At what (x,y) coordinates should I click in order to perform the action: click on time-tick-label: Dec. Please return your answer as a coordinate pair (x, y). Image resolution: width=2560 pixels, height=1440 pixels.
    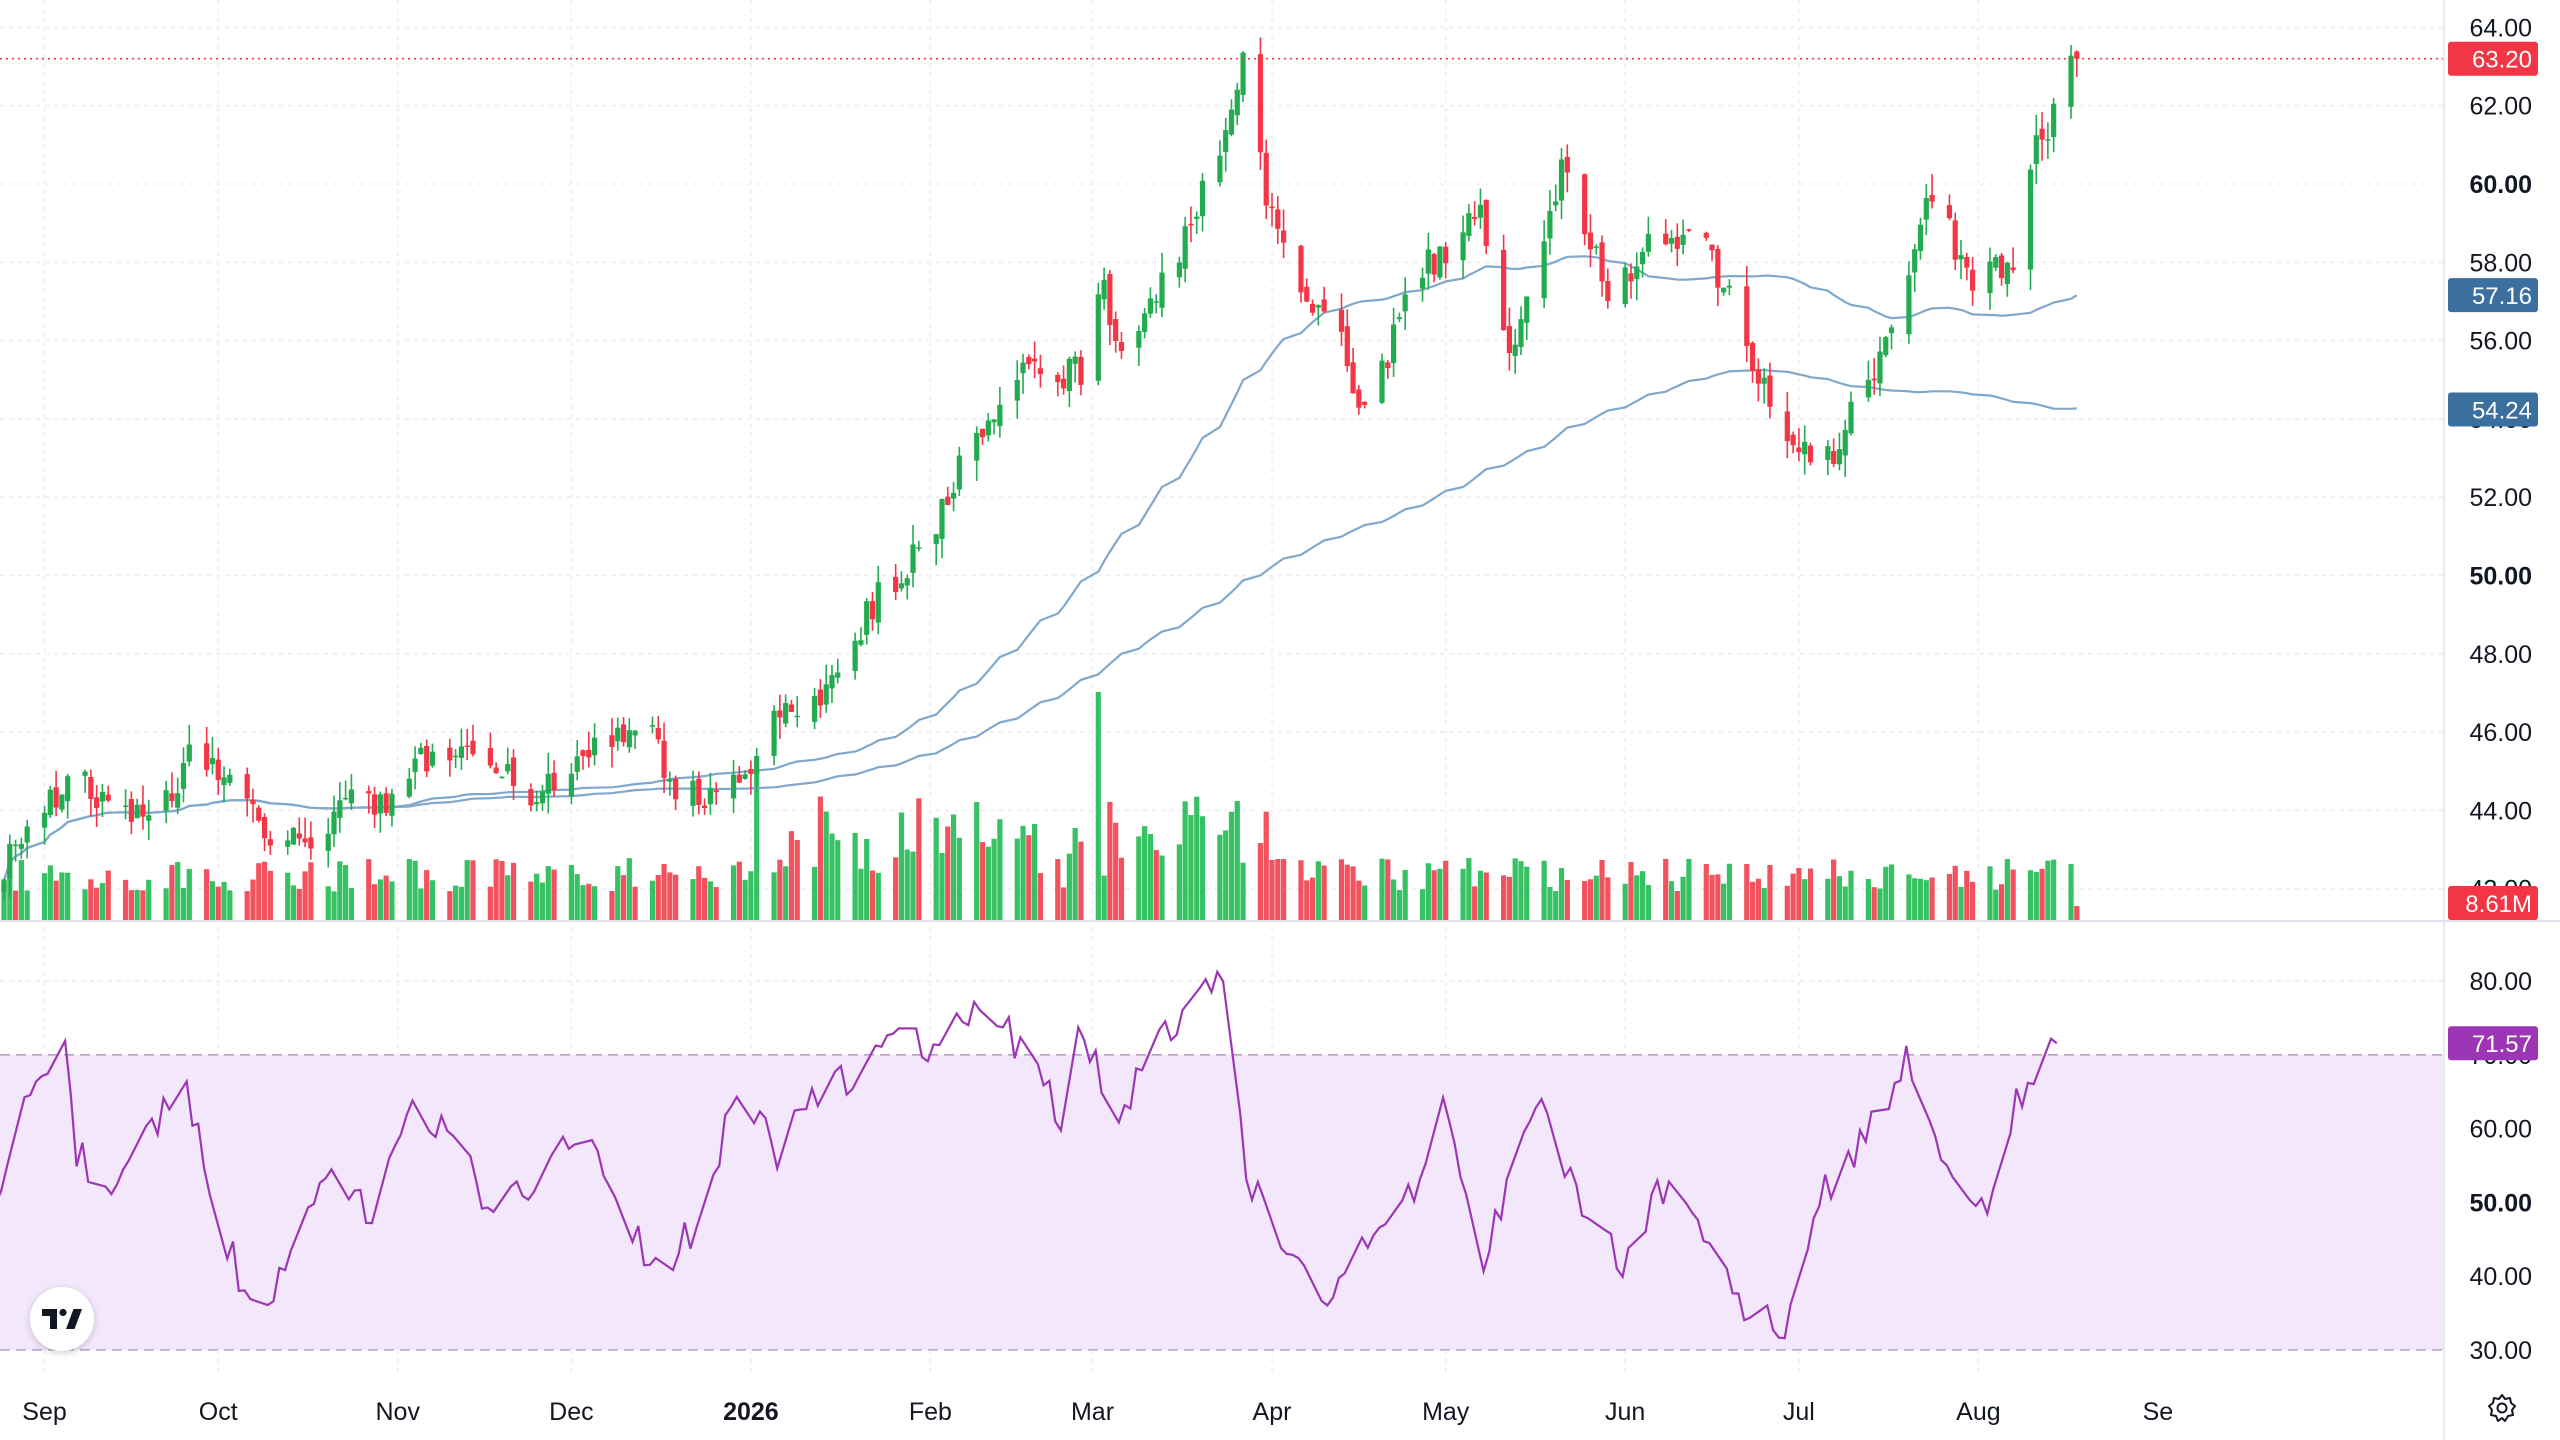
    Looking at the image, I should click on (571, 1412).